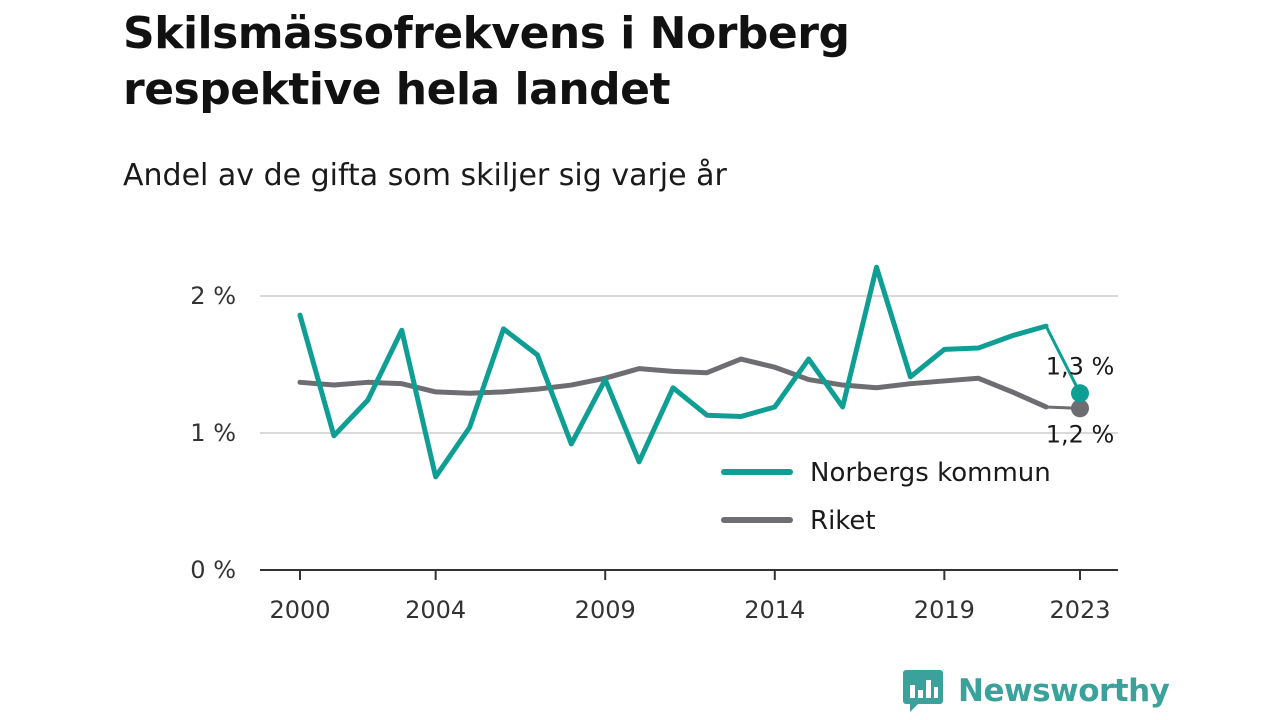 The image size is (1280, 720). Describe the element at coordinates (605, 610) in the screenshot. I see `x-tick-label: 2009` at that location.